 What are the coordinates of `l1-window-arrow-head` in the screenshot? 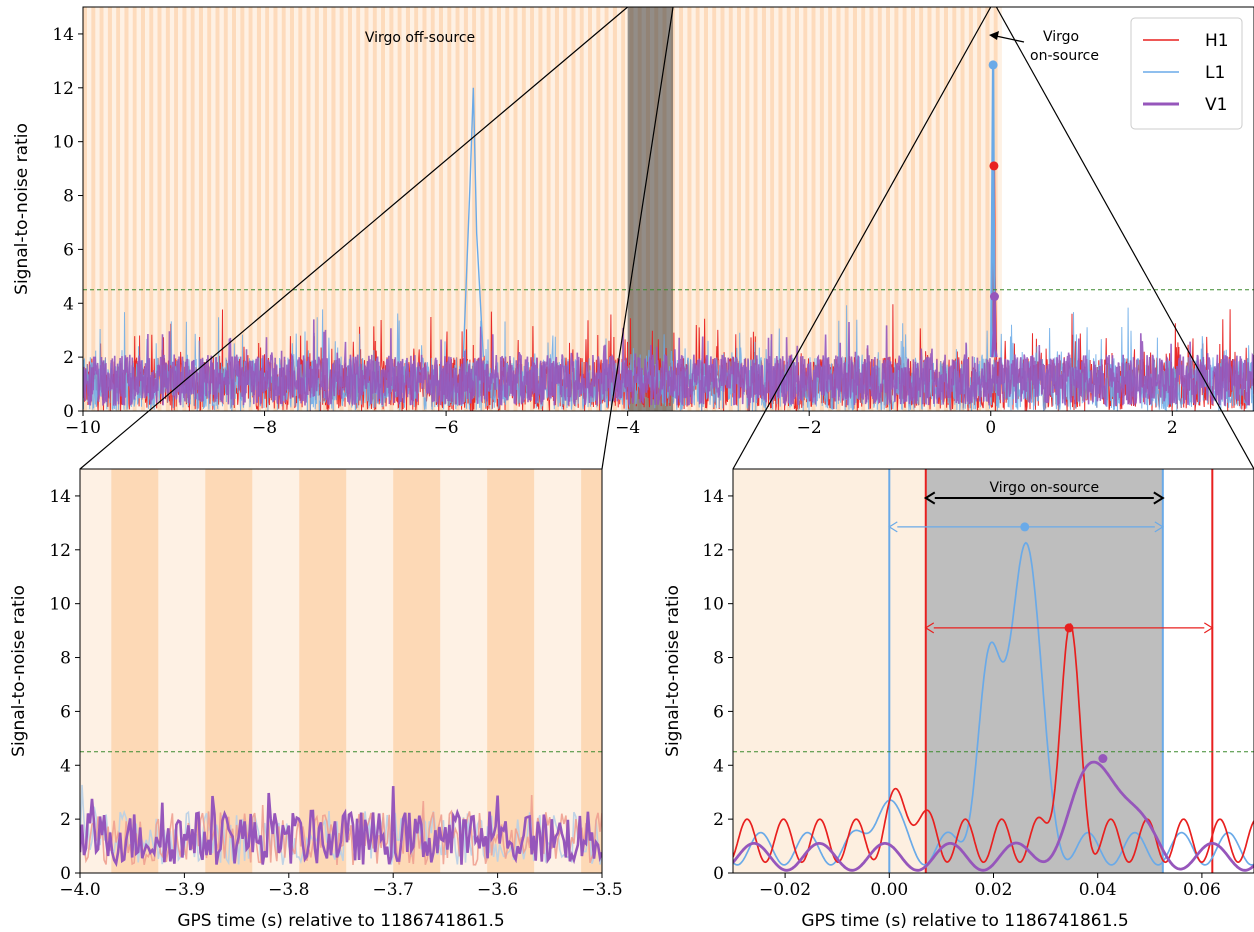 It's located at (893, 527).